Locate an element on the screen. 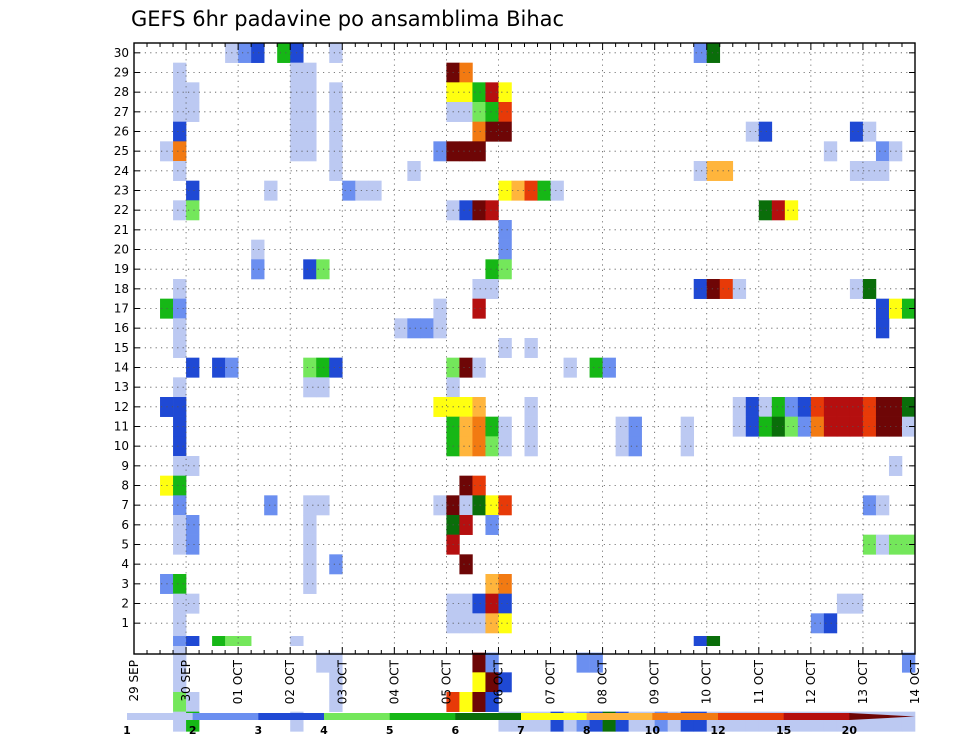  ytick-label-15: 15 is located at coordinates (121, 348).